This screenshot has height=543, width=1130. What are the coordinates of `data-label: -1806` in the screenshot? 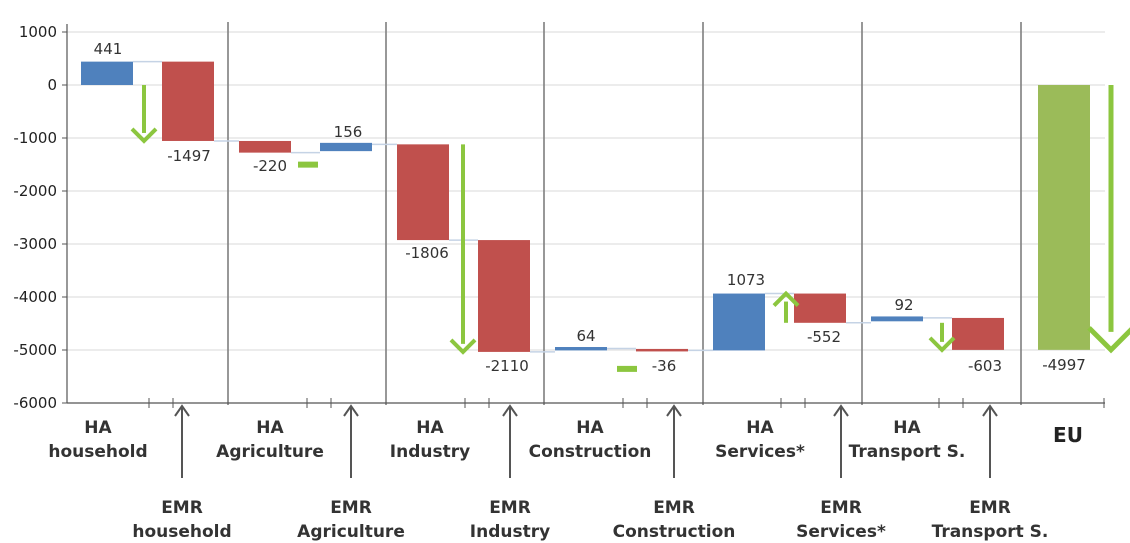 It's located at (427, 253).